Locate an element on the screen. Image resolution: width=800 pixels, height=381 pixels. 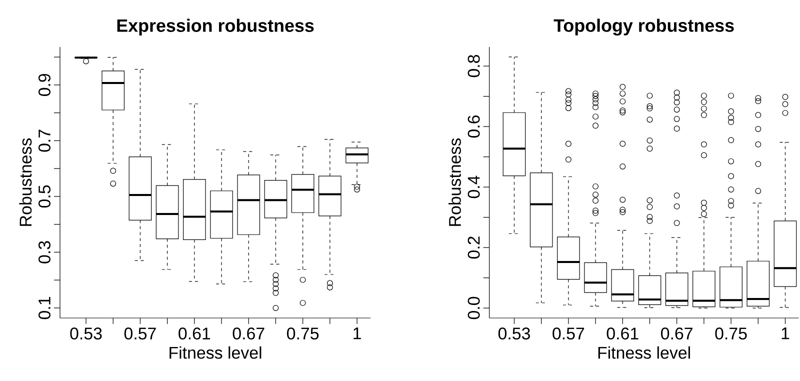
chart-title: Topology robustness is located at coordinates (644, 27).